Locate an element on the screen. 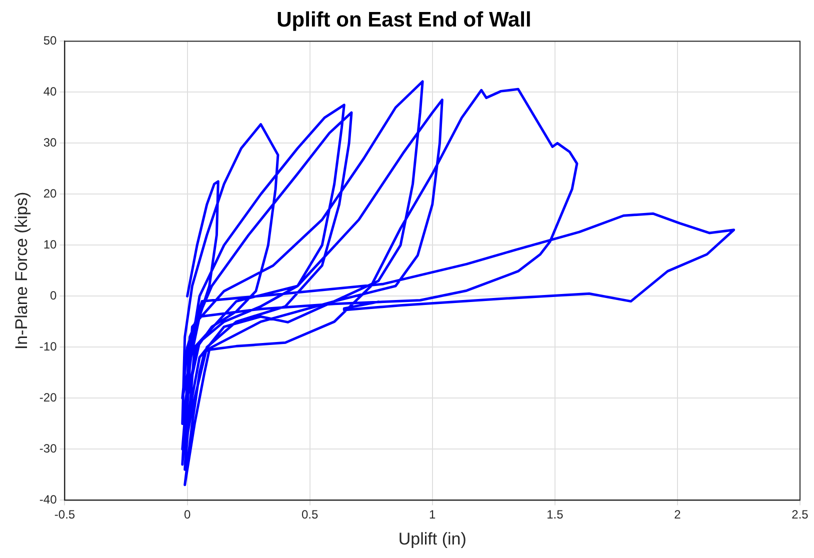 Image resolution: width=814 pixels, height=558 pixels. y-tick-label: 50 is located at coordinates (50, 41).